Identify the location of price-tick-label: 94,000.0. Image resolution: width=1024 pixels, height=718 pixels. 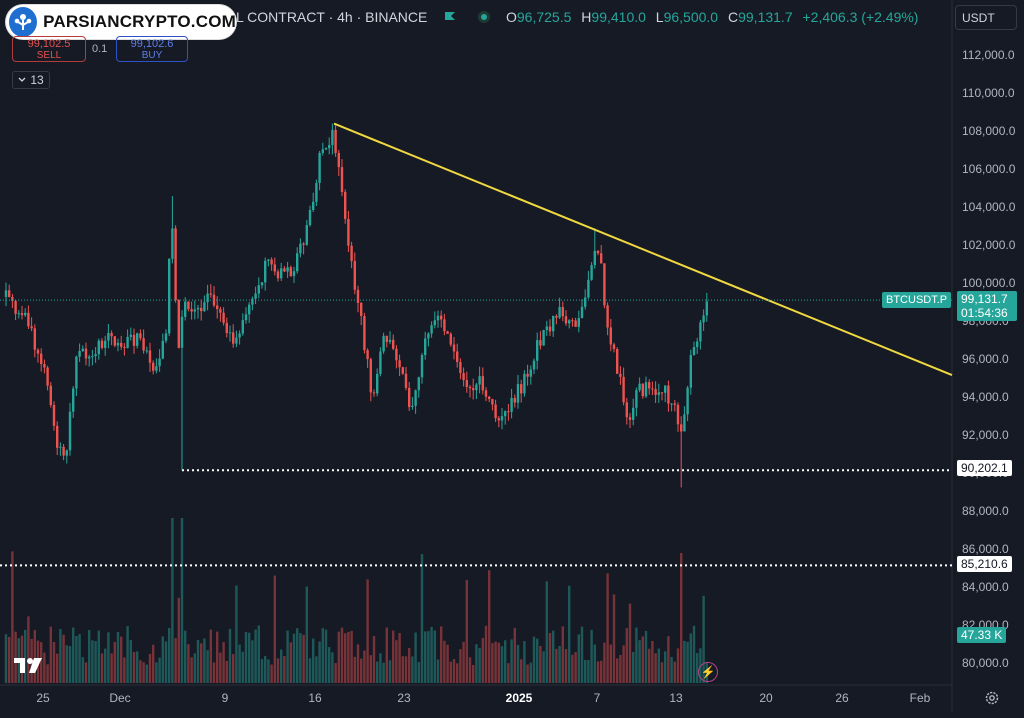
(985, 397).